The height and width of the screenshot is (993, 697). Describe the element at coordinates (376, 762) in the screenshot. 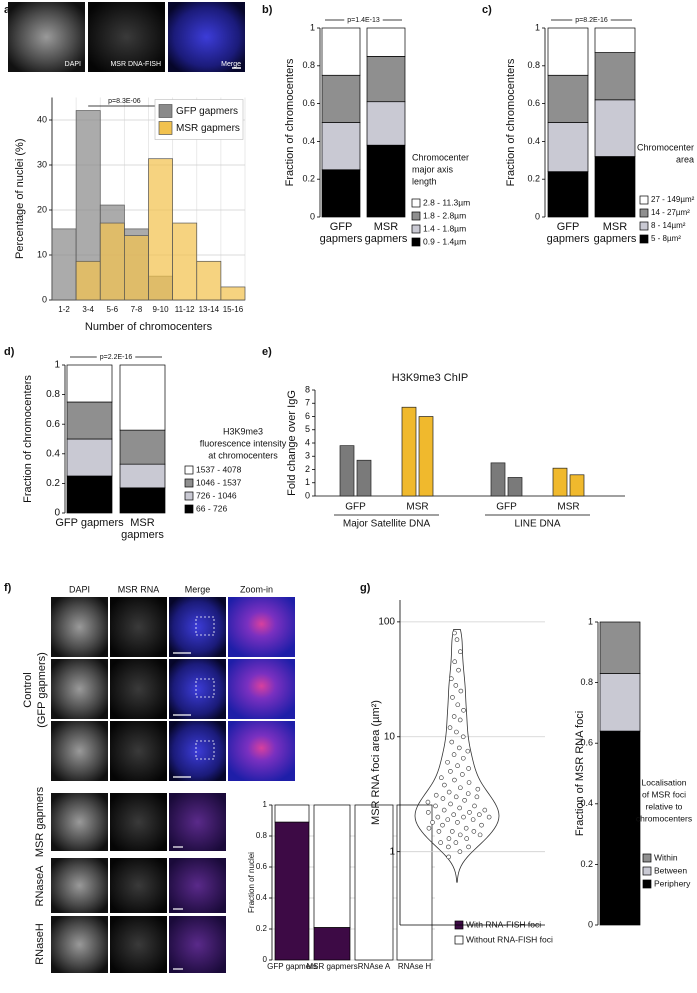

I see `y-axis-label: MSR RNA foci area (µm²)` at that location.